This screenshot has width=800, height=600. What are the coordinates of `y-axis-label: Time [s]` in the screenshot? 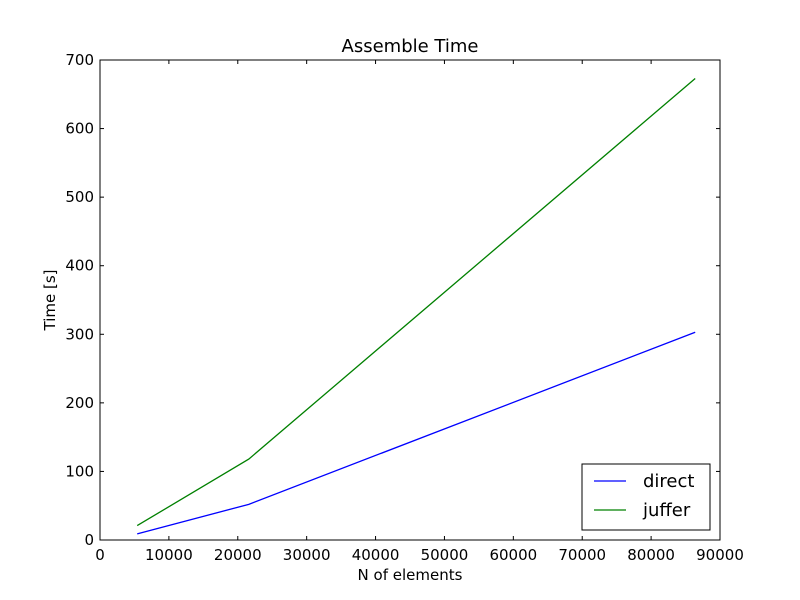 It's located at (50, 301).